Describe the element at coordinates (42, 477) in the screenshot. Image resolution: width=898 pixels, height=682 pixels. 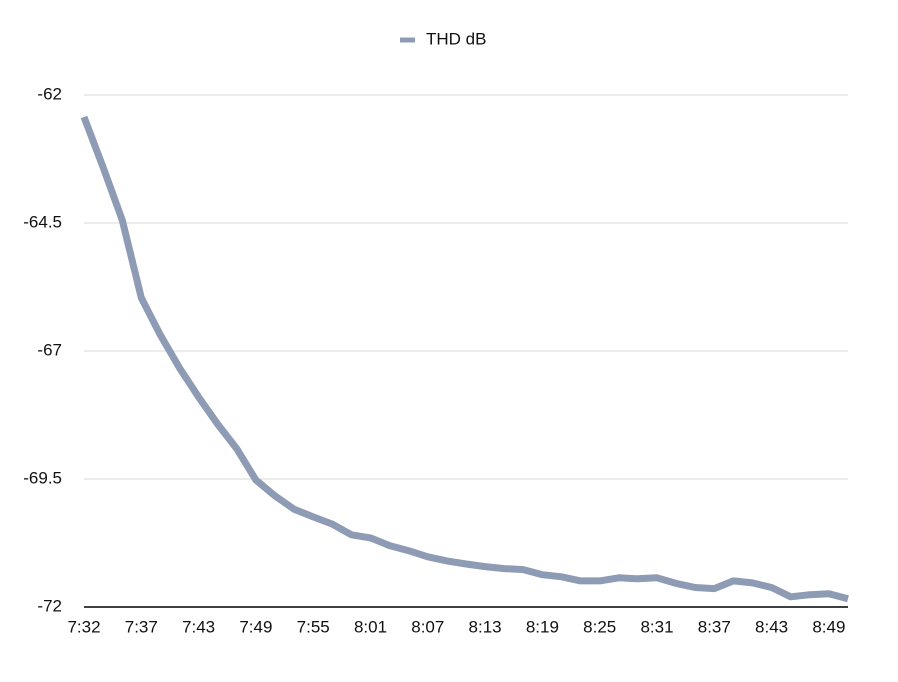
I see `y-tick-label: -69.5` at that location.